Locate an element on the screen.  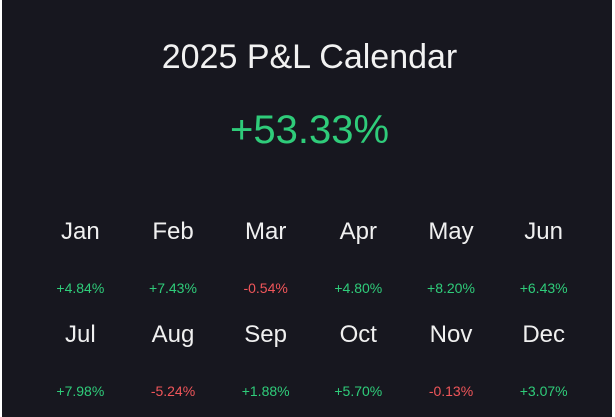
month-cell-jun: Jun +6.43% is located at coordinates (543, 261).